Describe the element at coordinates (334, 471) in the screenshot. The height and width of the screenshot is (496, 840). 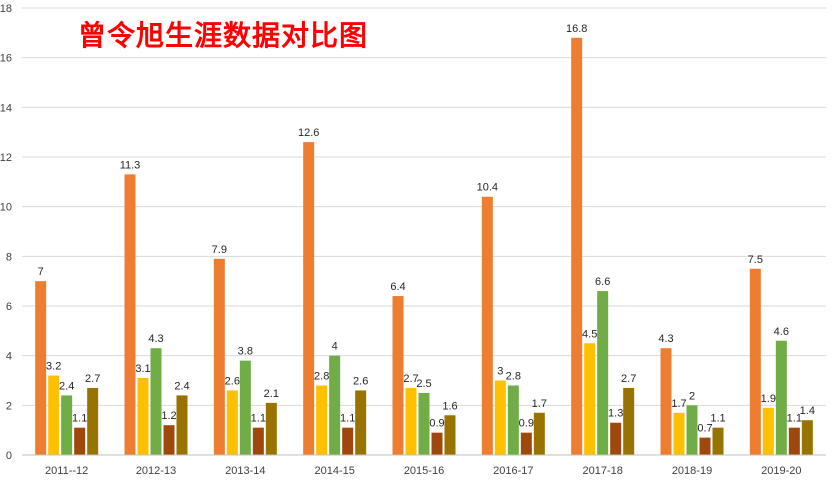
I see `x-tick-label: 2014-15` at that location.